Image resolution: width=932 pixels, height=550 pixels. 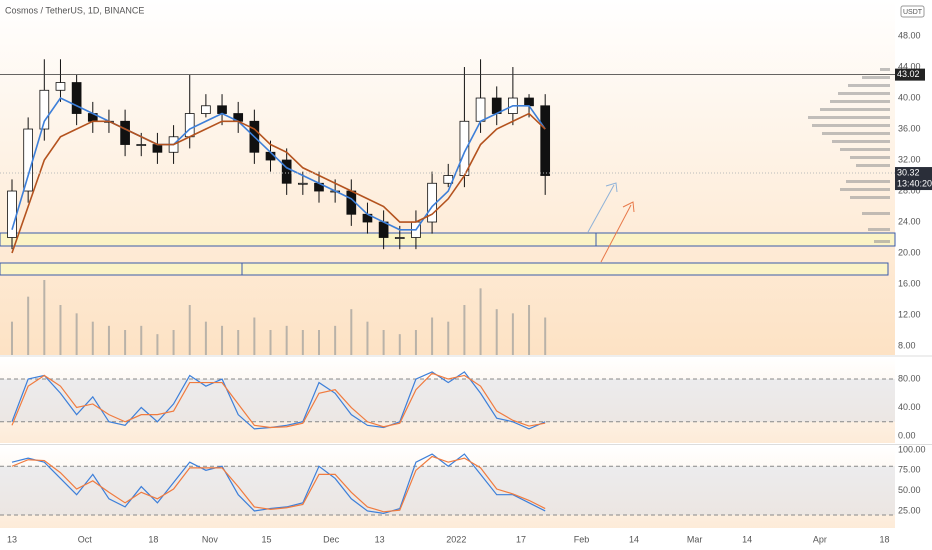 I want to click on y-tick-label: 28.00, so click(x=909, y=190).